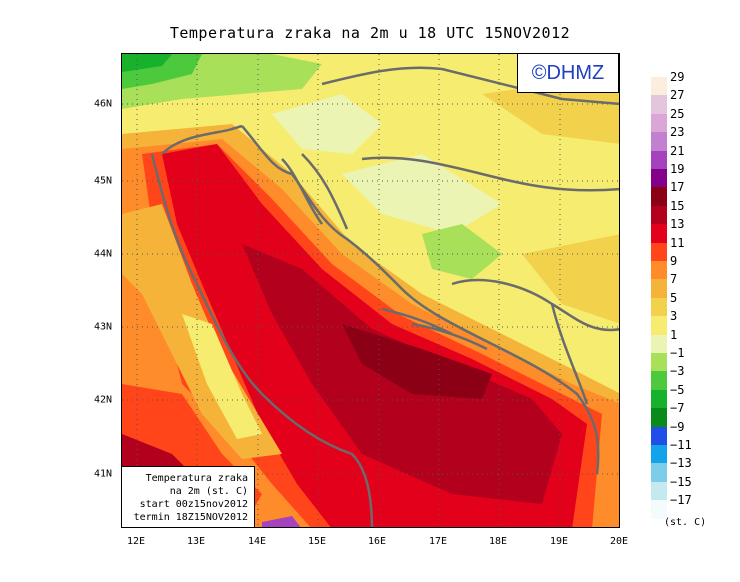 The height and width of the screenshot is (582, 740). I want to click on x-tick-label: 15E, so click(317, 541).